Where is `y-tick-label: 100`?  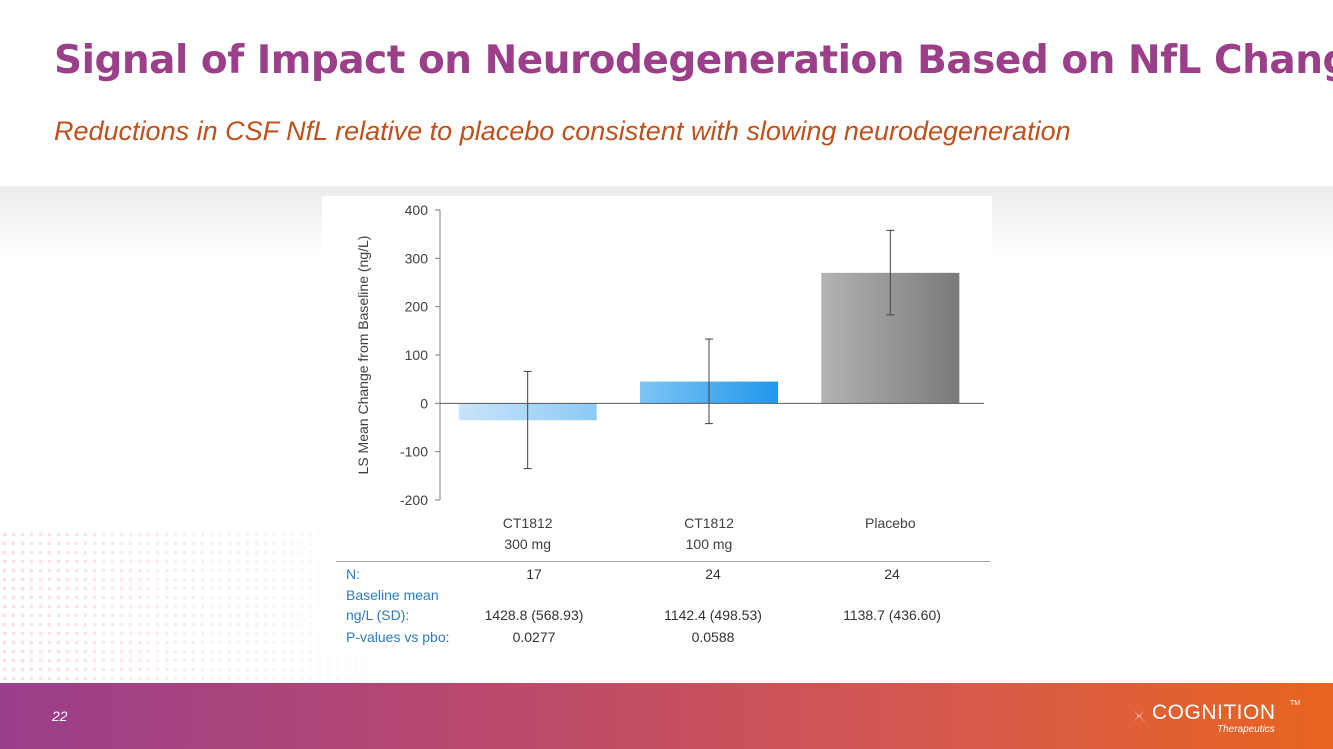
y-tick-label: 100 is located at coordinates (417, 355).